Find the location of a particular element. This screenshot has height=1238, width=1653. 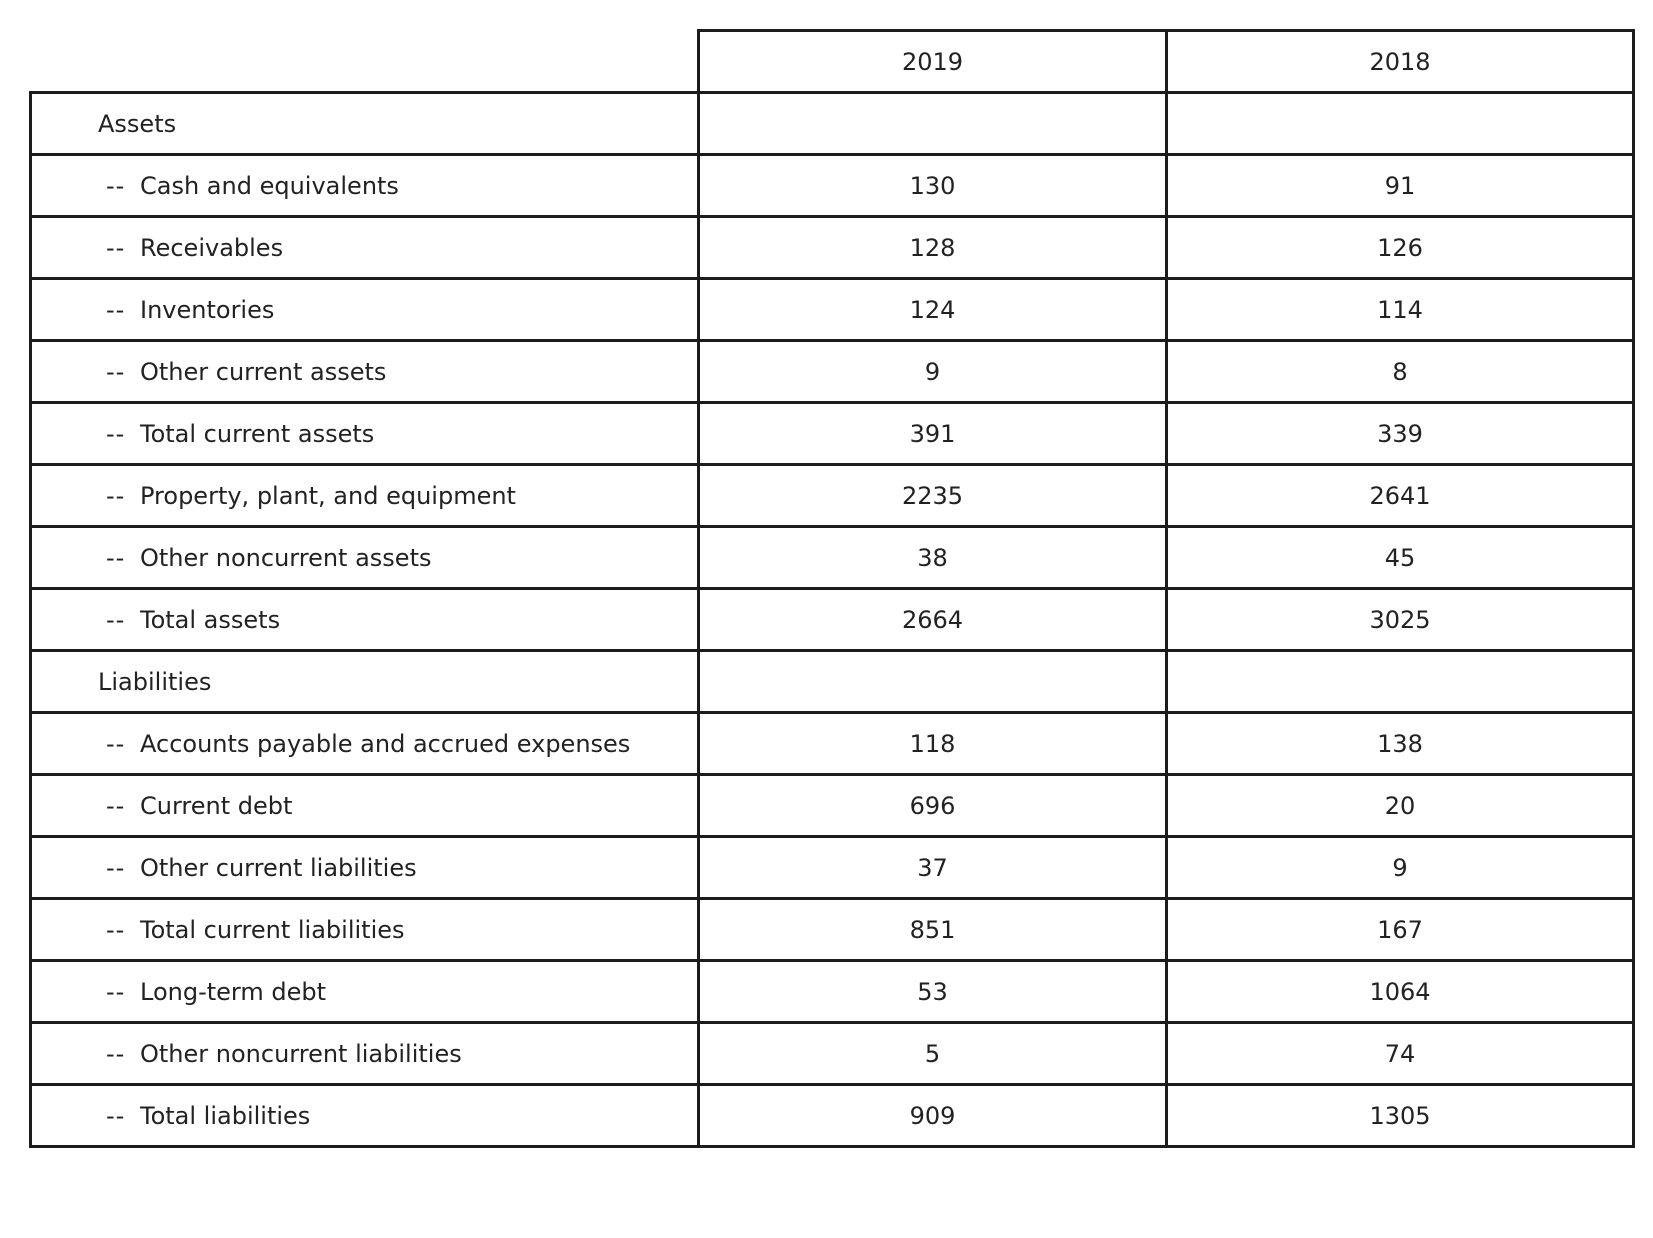

value-cell-2018: 9 is located at coordinates (1400, 867).